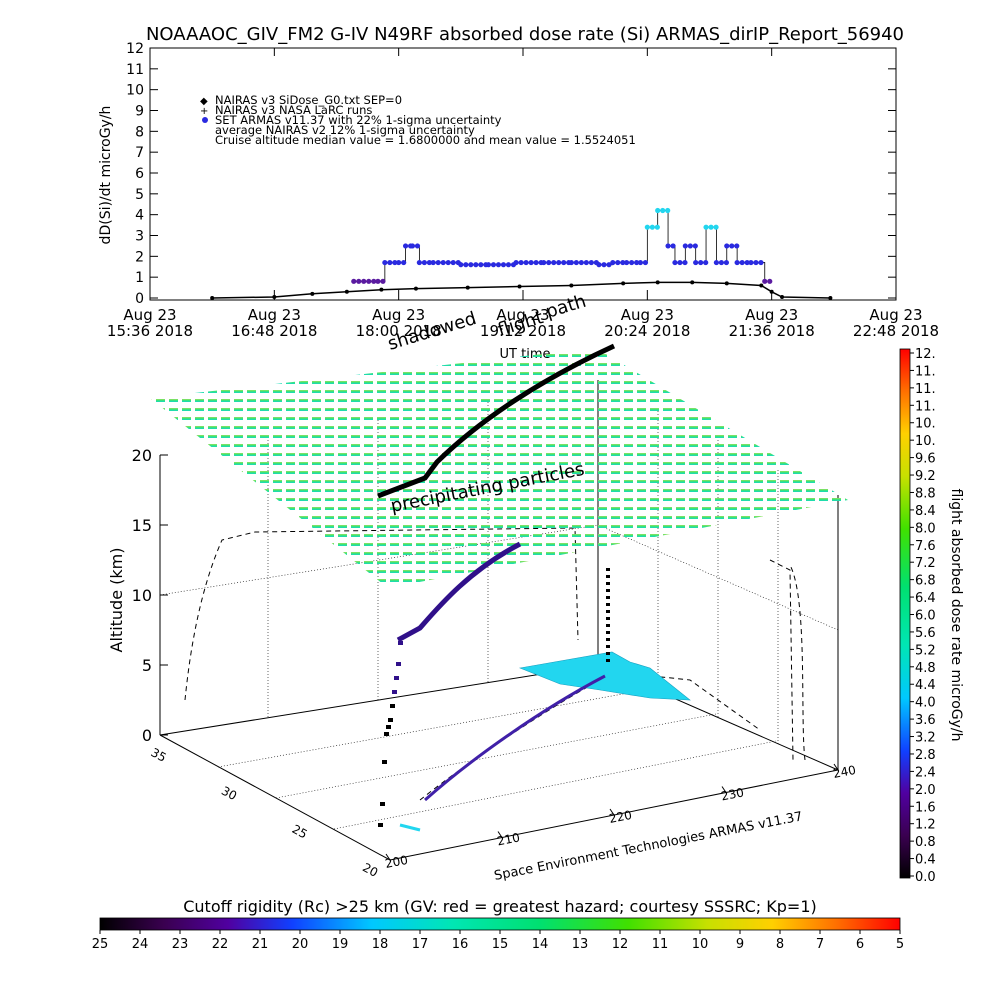 This screenshot has height=1000, width=1000. What do you see at coordinates (820, 944) in the screenshot?
I see `bottom-colorbar-tick-label: 7` at bounding box center [820, 944].